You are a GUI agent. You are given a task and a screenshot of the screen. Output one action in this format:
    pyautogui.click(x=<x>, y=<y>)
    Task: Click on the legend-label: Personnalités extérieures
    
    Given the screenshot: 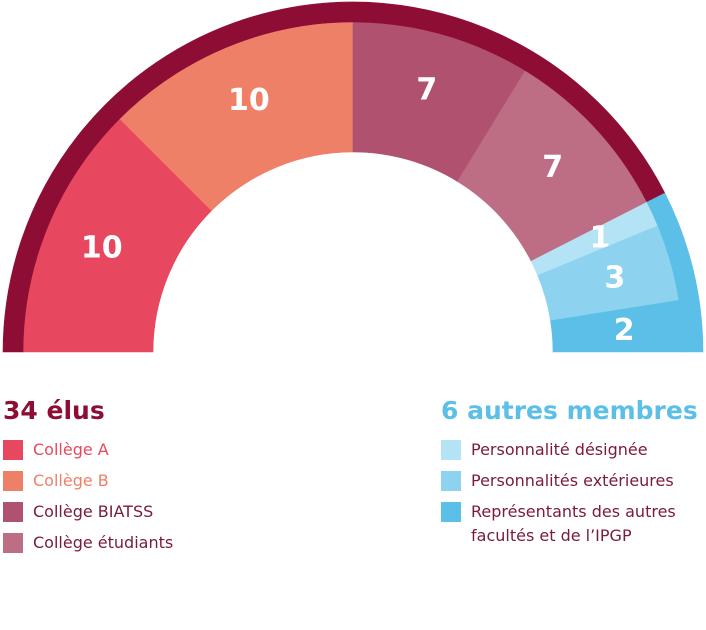 What is the action you would take?
    pyautogui.click(x=572, y=480)
    